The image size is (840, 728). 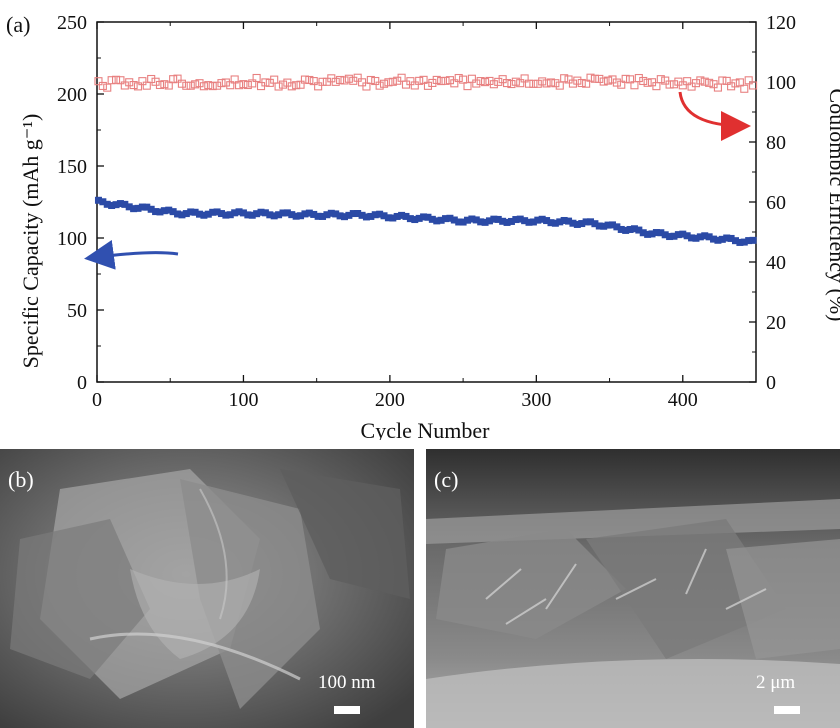 I want to click on y-left-tick-label: 200, so click(x=72, y=95).